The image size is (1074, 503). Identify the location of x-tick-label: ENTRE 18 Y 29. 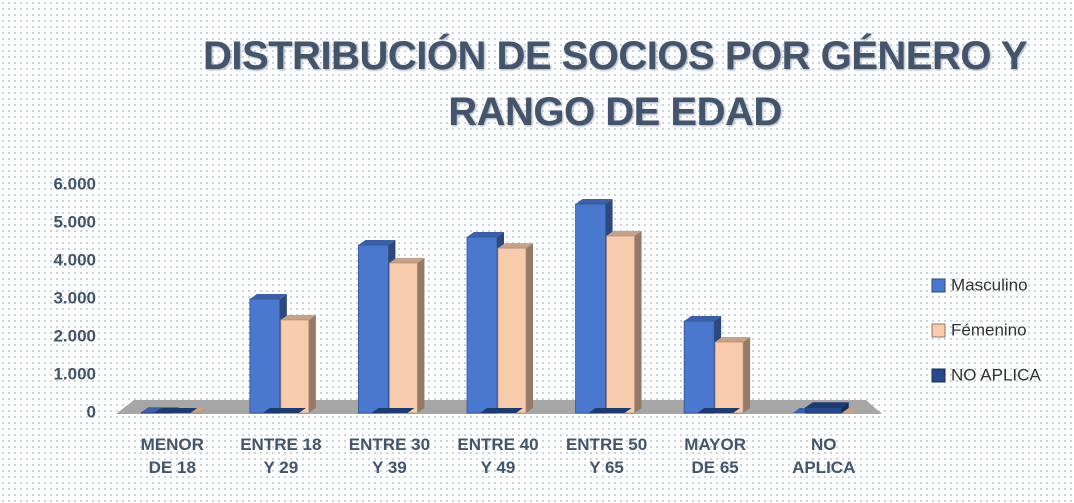
(281, 456).